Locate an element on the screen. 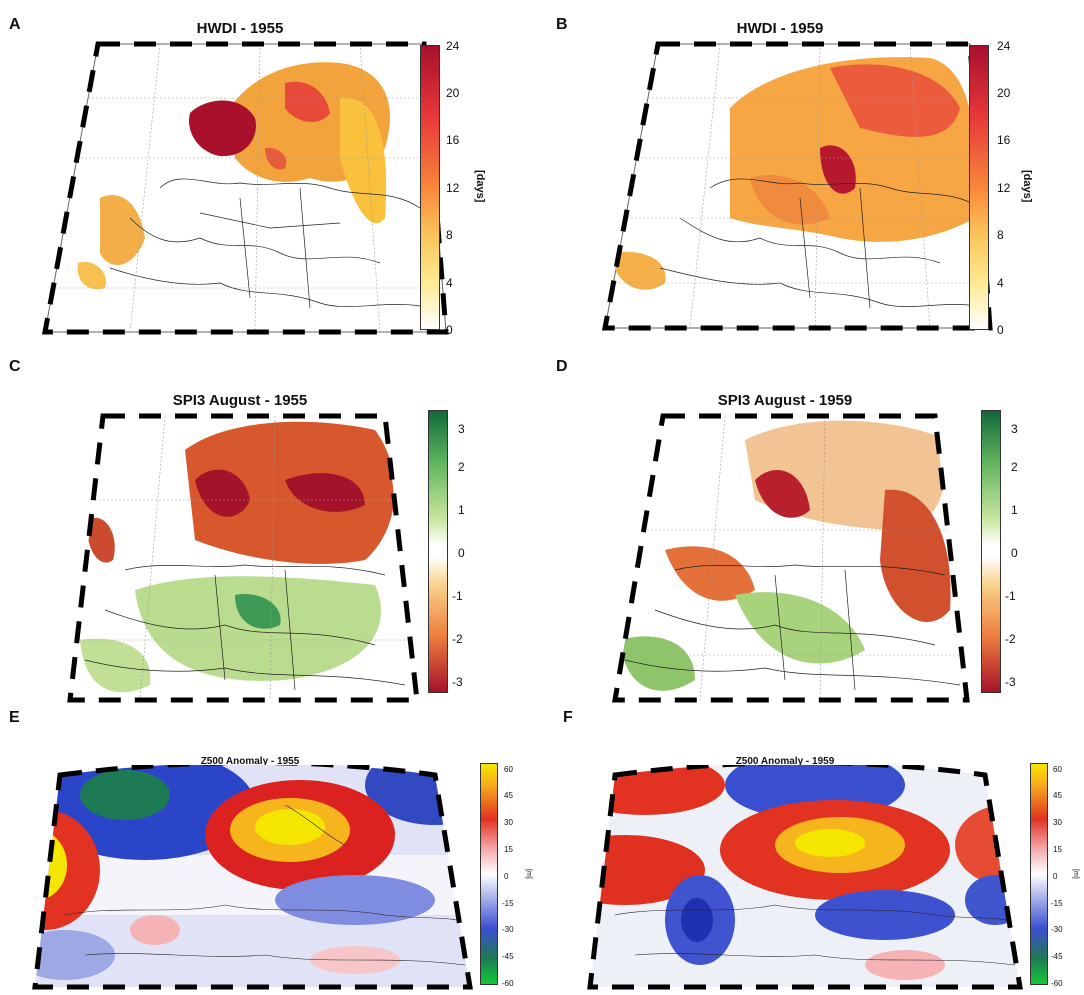 The width and height of the screenshot is (1084, 995). colorbar-tick: 3 is located at coordinates (461, 429).